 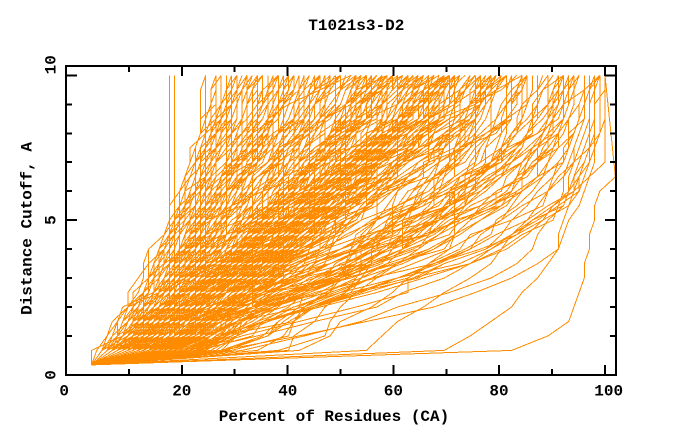 What do you see at coordinates (334, 417) in the screenshot?
I see `svg-text: Percent of Residues (CA)` at bounding box center [334, 417].